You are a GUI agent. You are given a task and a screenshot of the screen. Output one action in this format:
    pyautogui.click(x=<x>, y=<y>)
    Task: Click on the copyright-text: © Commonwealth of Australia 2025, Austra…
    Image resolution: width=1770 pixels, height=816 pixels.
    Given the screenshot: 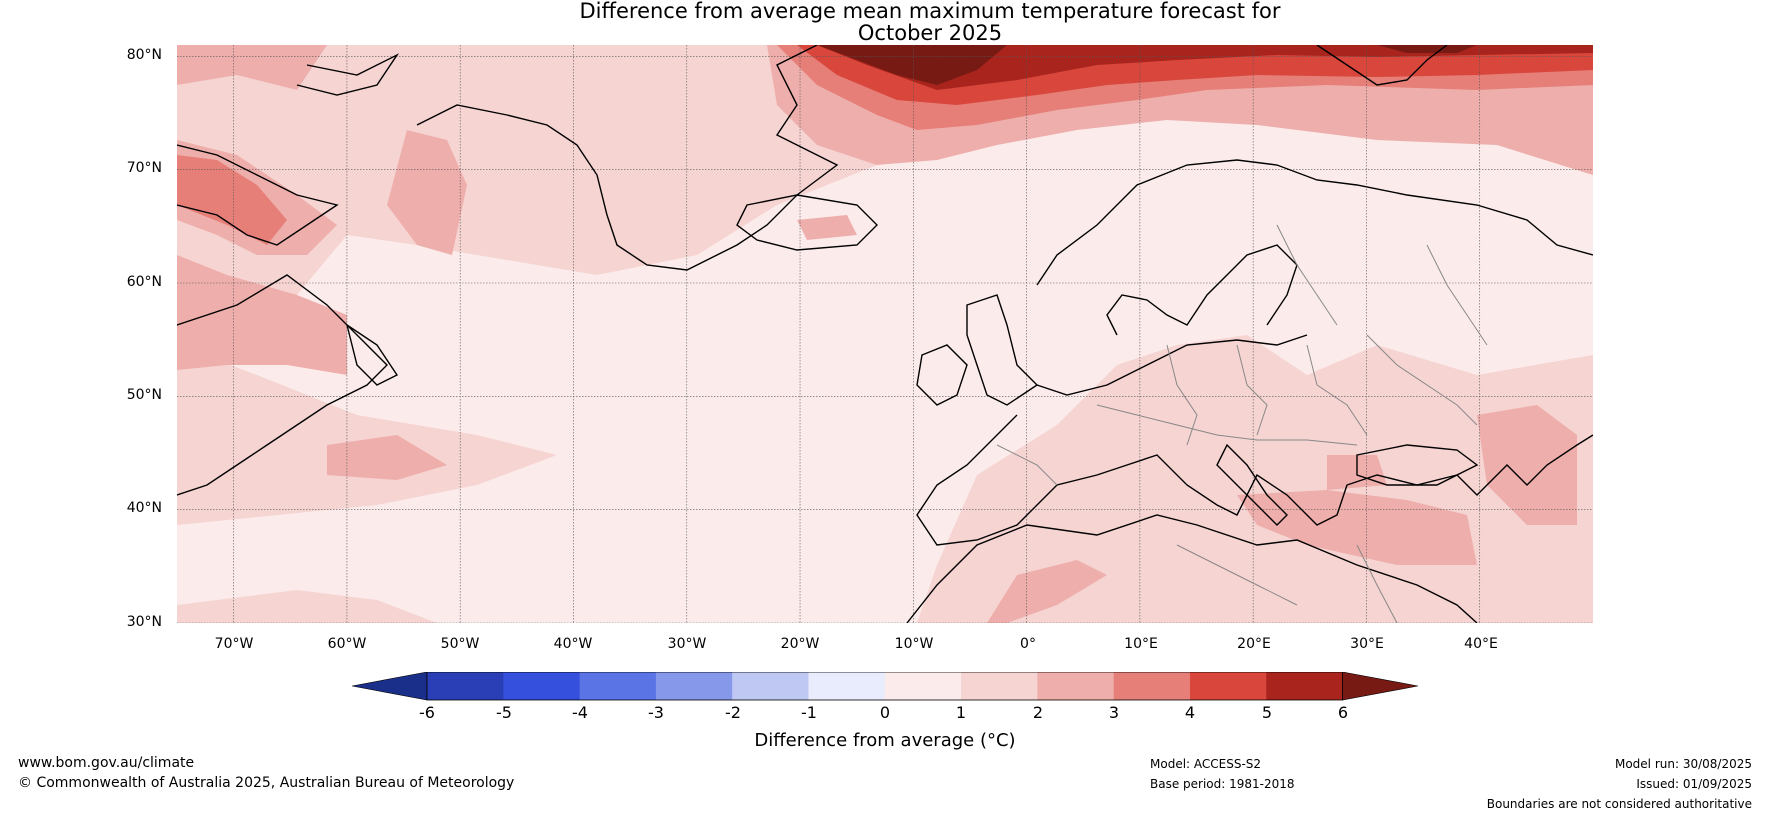 What is the action you would take?
    pyautogui.click(x=266, y=783)
    